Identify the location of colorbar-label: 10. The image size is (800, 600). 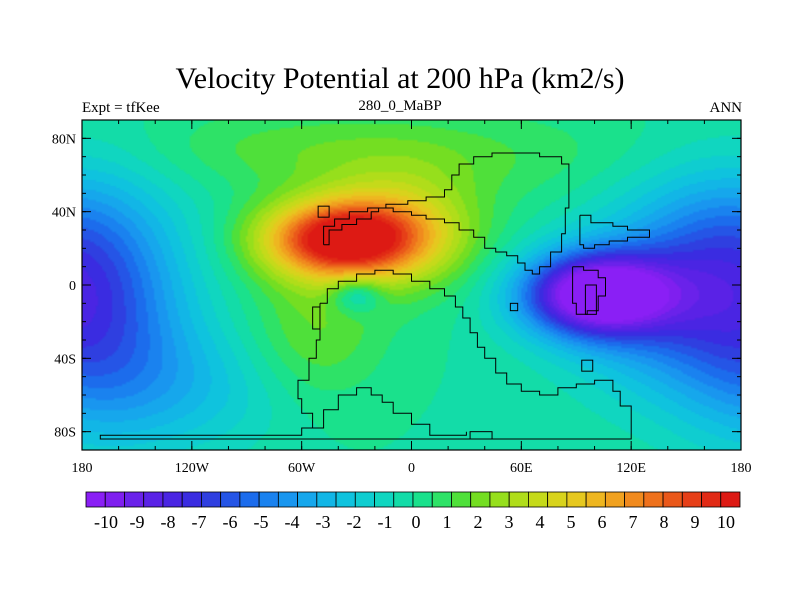
(726, 522).